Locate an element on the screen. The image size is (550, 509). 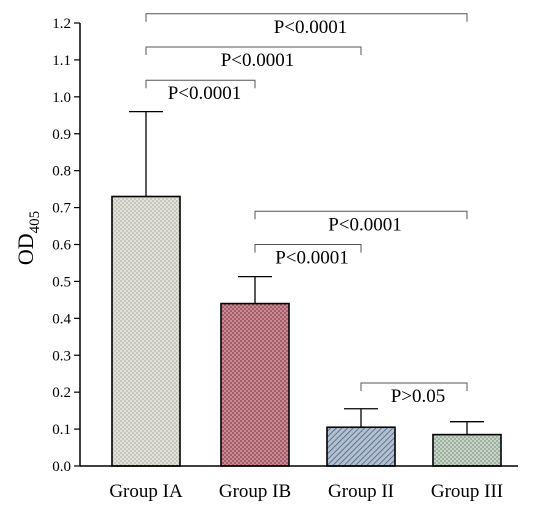
bar-group-ib is located at coordinates (255, 384).